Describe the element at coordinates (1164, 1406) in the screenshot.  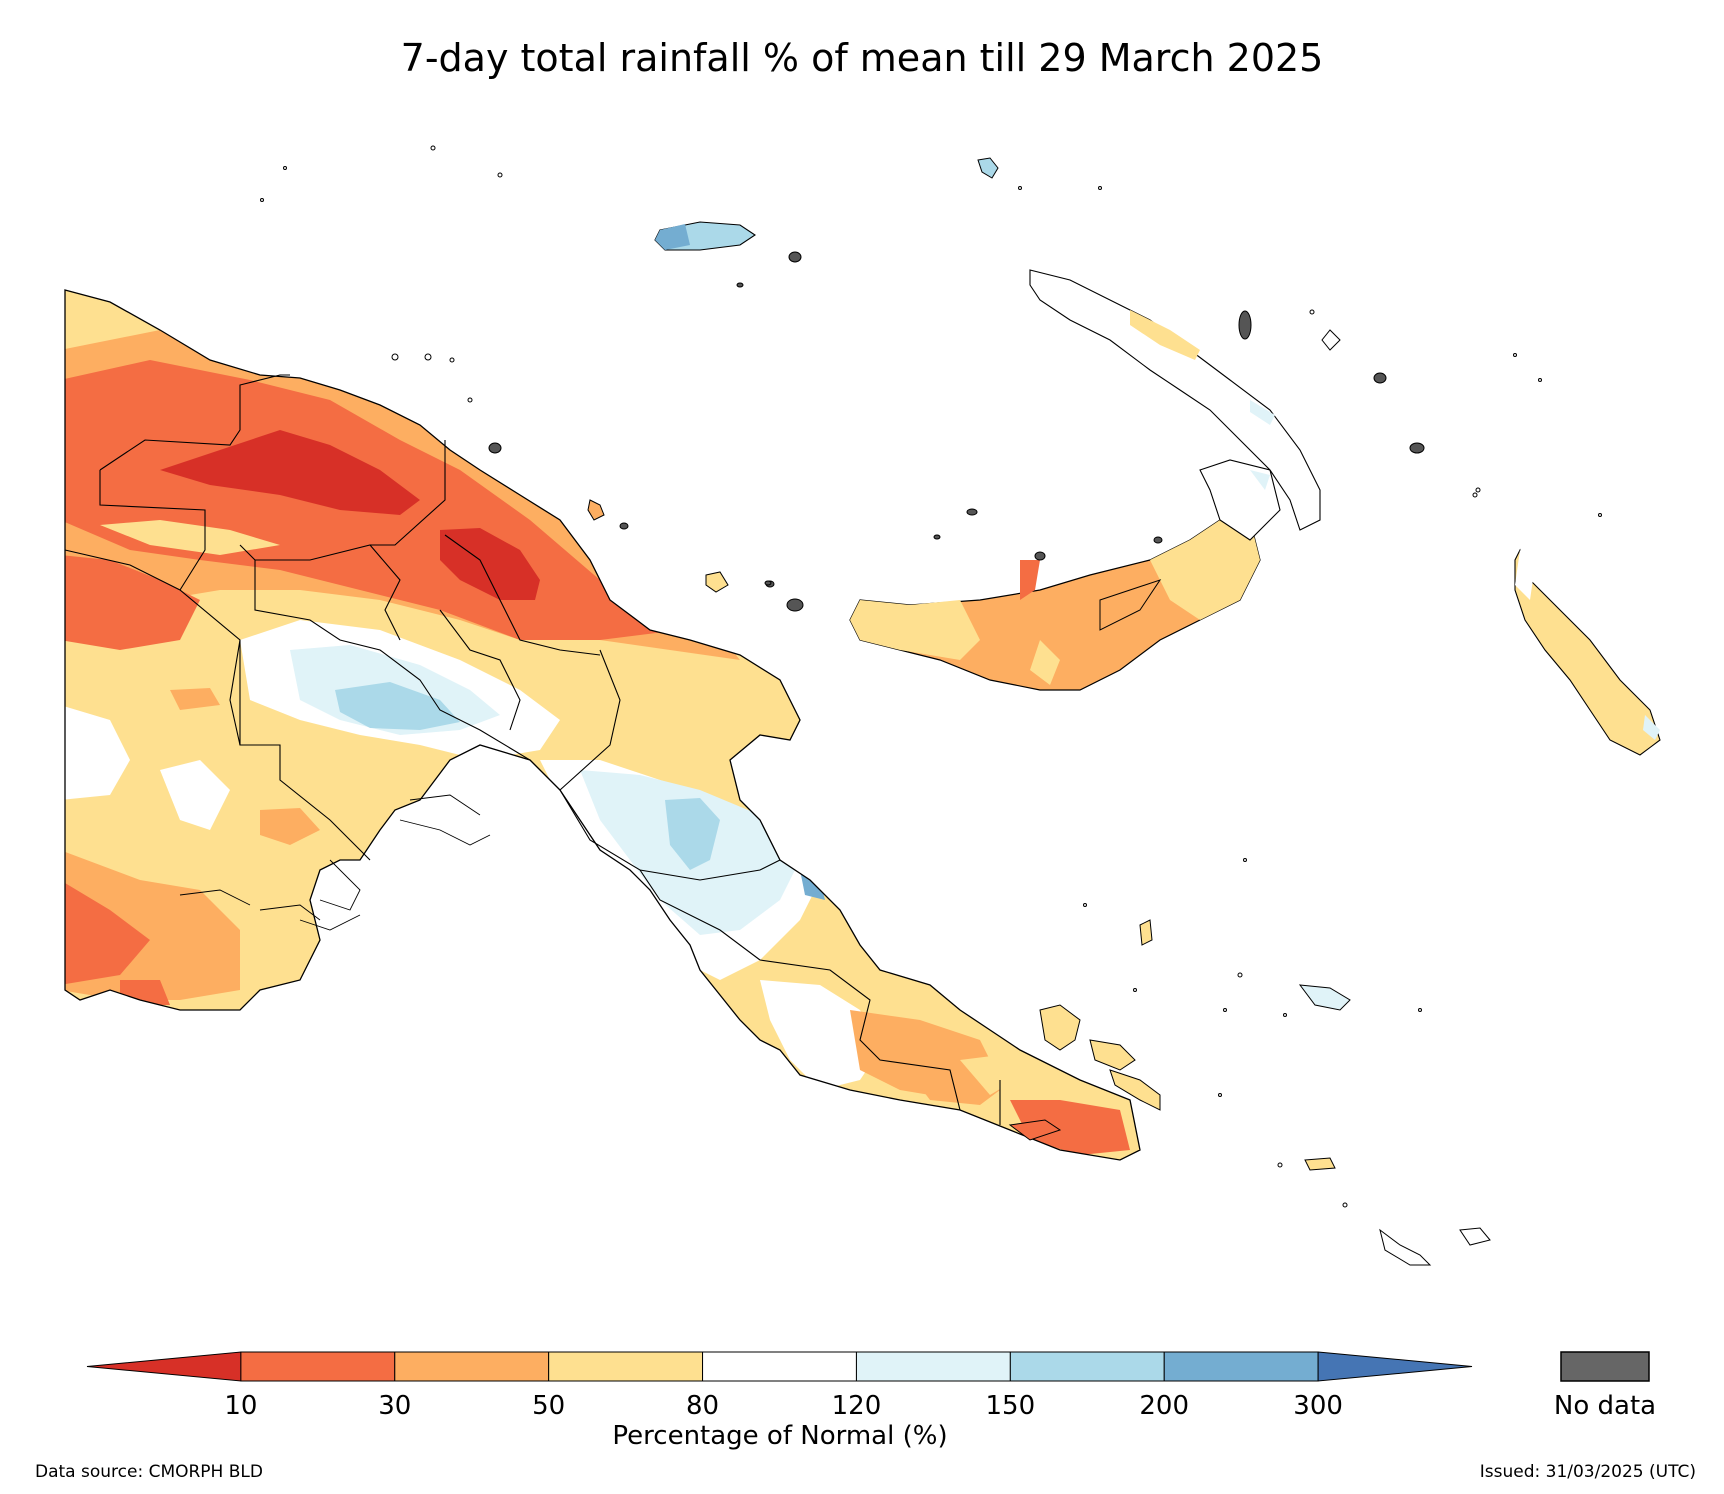
I see `colorbar-tick-label: 200` at that location.